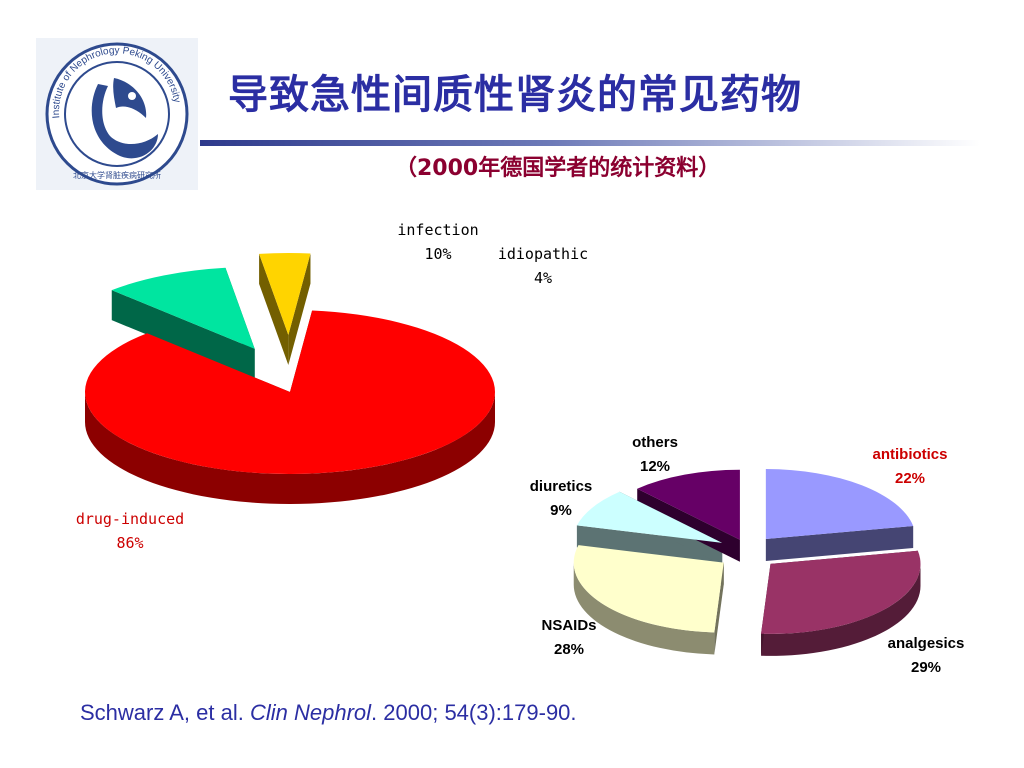 This screenshot has width=1024, height=768. I want to click on slice-percent-label: 22%, so click(910, 478).